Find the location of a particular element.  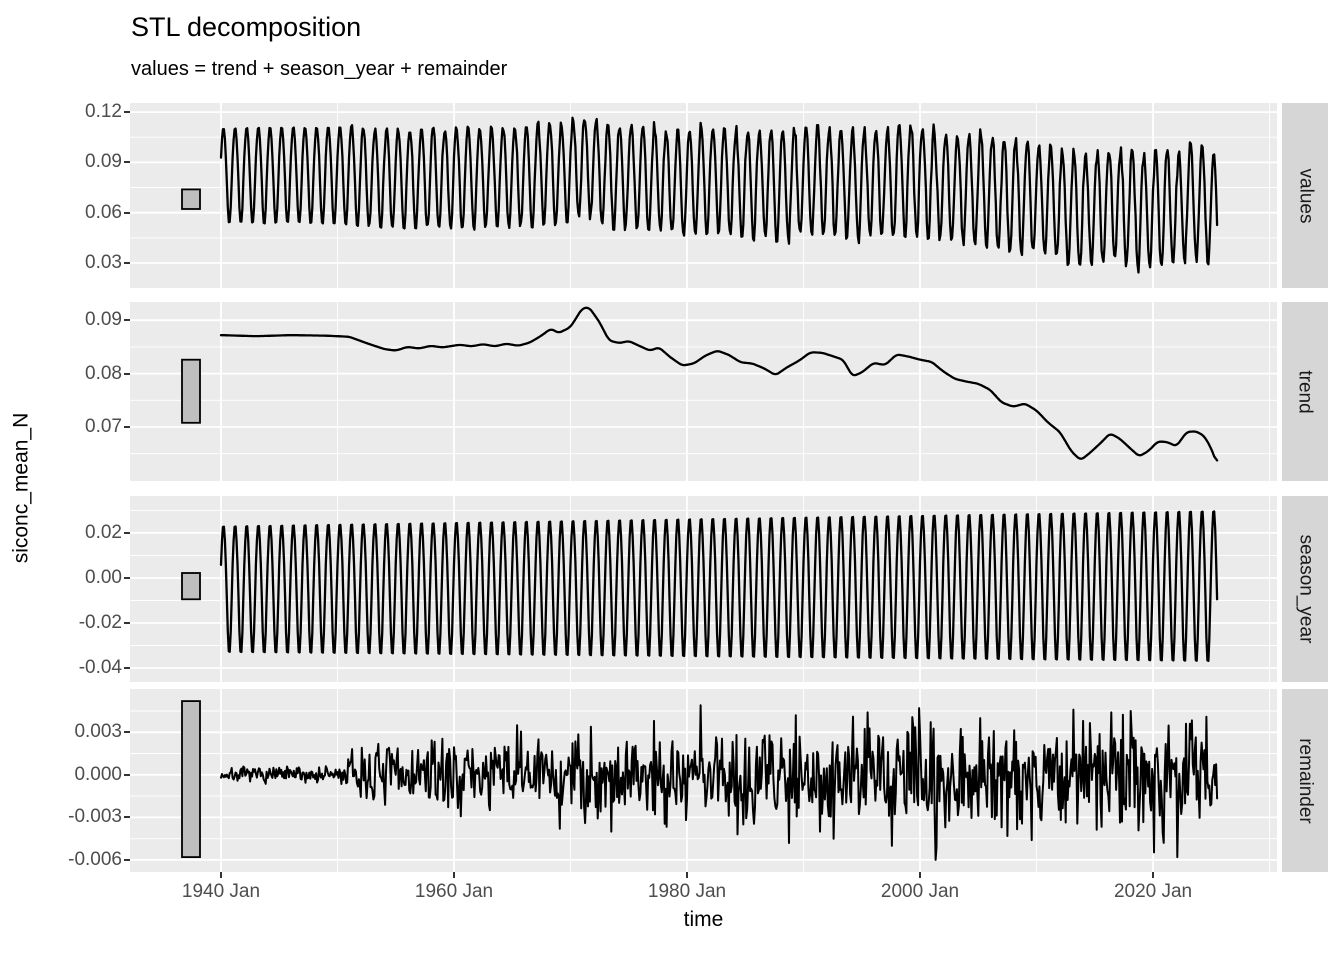

x-axis-title: time is located at coordinates (703, 919).